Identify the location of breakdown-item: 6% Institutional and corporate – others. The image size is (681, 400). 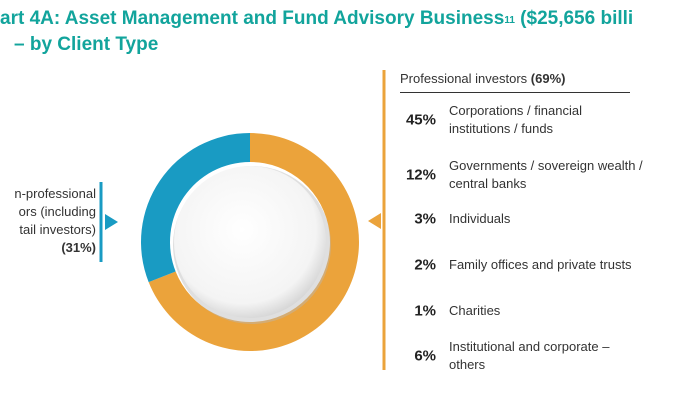
(521, 356).